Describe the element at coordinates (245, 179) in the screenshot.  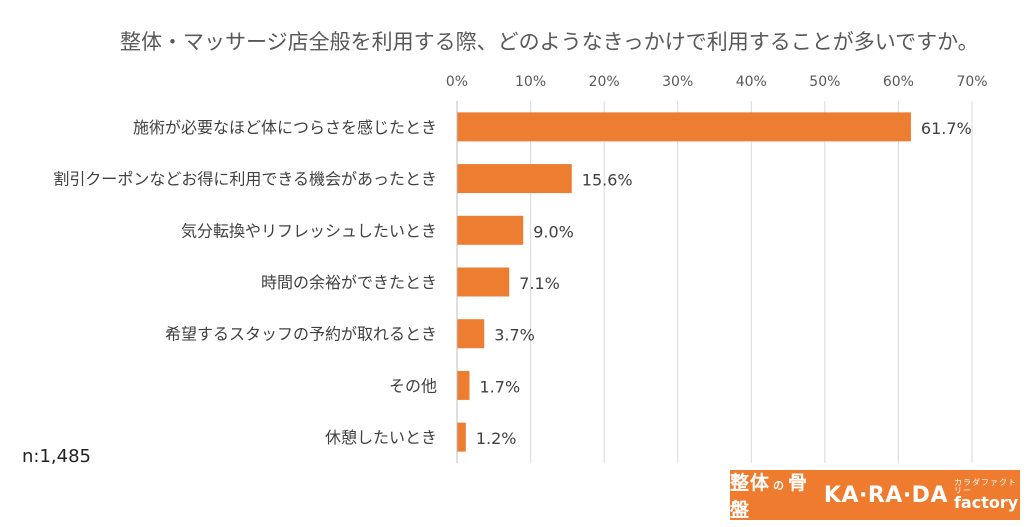
I see `category-label: 割引クーポンなどお得に利用できる機会があったとき` at that location.